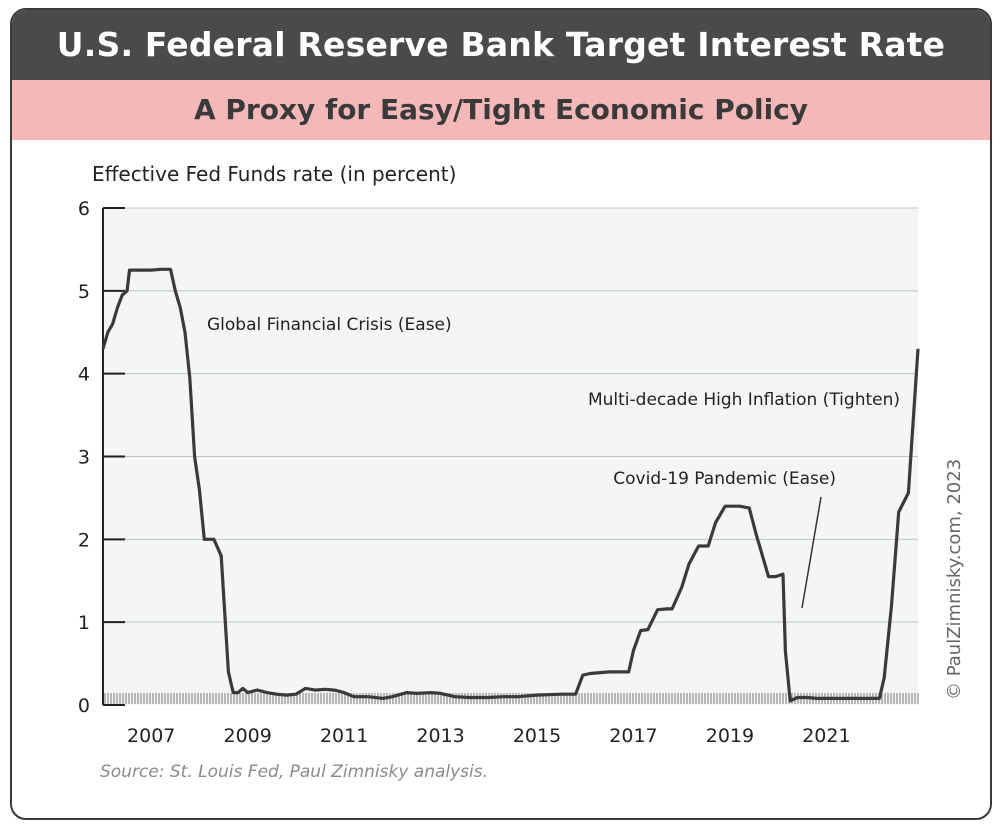 The width and height of the screenshot is (1000, 828). What do you see at coordinates (84, 292) in the screenshot?
I see `y-tick-label-5: 5` at bounding box center [84, 292].